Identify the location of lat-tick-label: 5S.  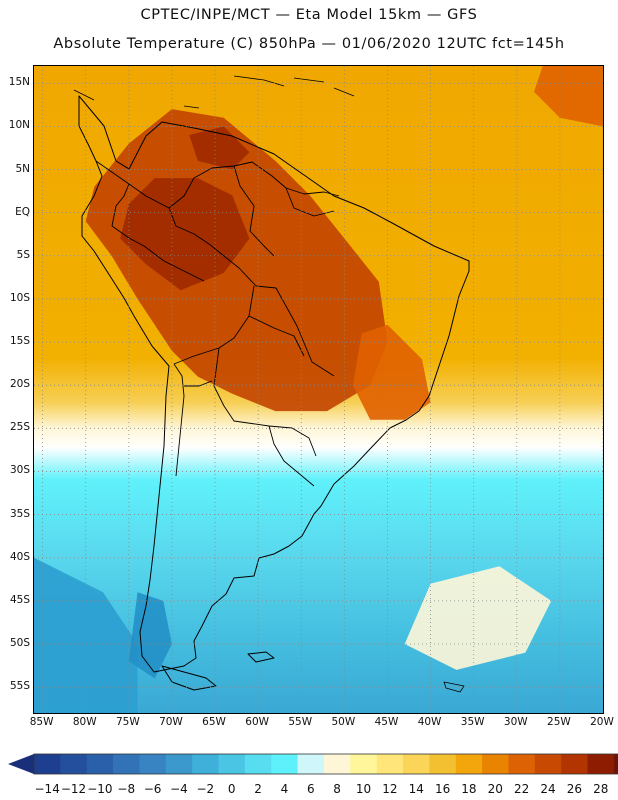
(23, 254).